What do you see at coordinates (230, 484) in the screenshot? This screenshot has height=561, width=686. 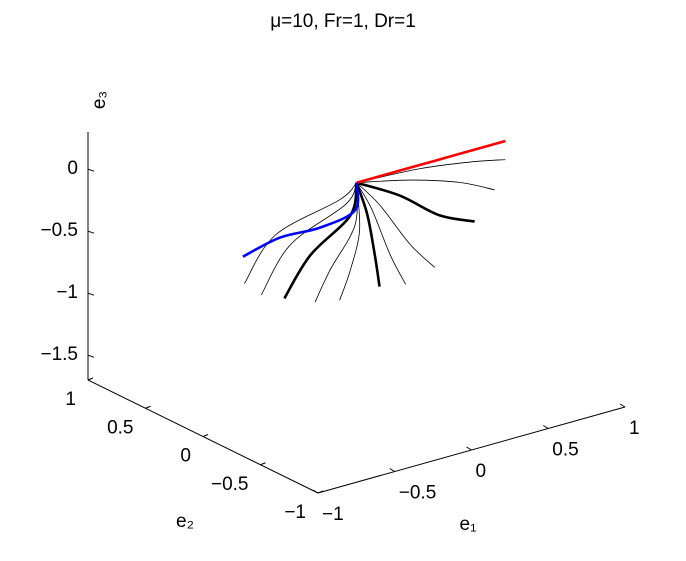 I see `y-tick-label: −0.5` at bounding box center [230, 484].